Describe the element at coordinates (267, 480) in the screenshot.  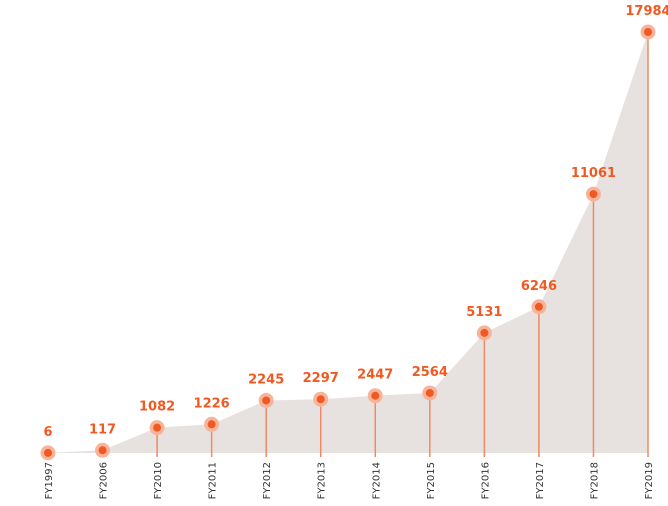
I see `x-tick-label: FY2012` at that location.